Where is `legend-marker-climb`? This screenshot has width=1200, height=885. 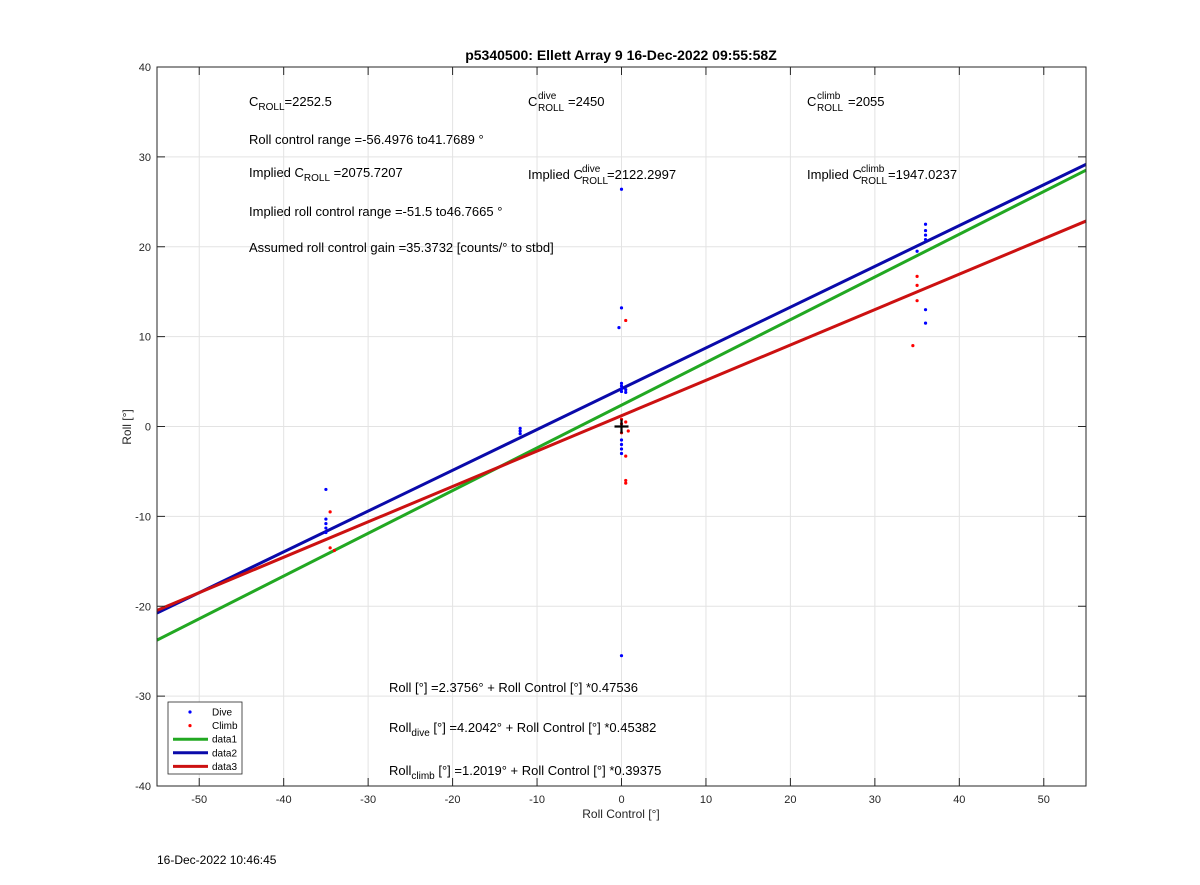 legend-marker-climb is located at coordinates (190, 726).